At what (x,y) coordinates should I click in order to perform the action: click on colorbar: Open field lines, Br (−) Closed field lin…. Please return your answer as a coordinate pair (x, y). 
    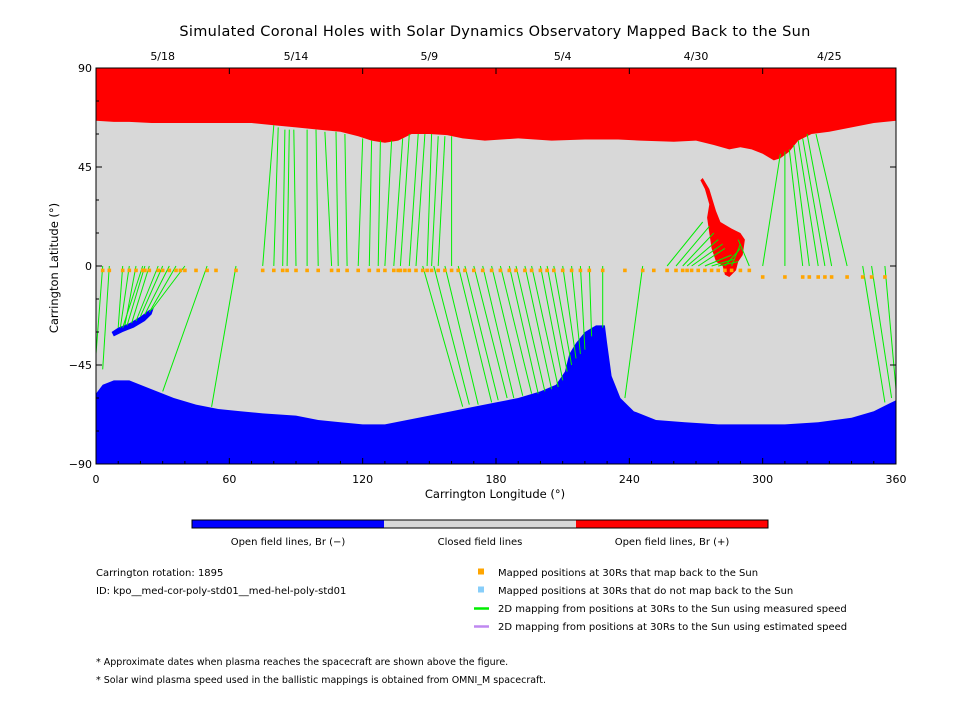
    Looking at the image, I should click on (480, 533).